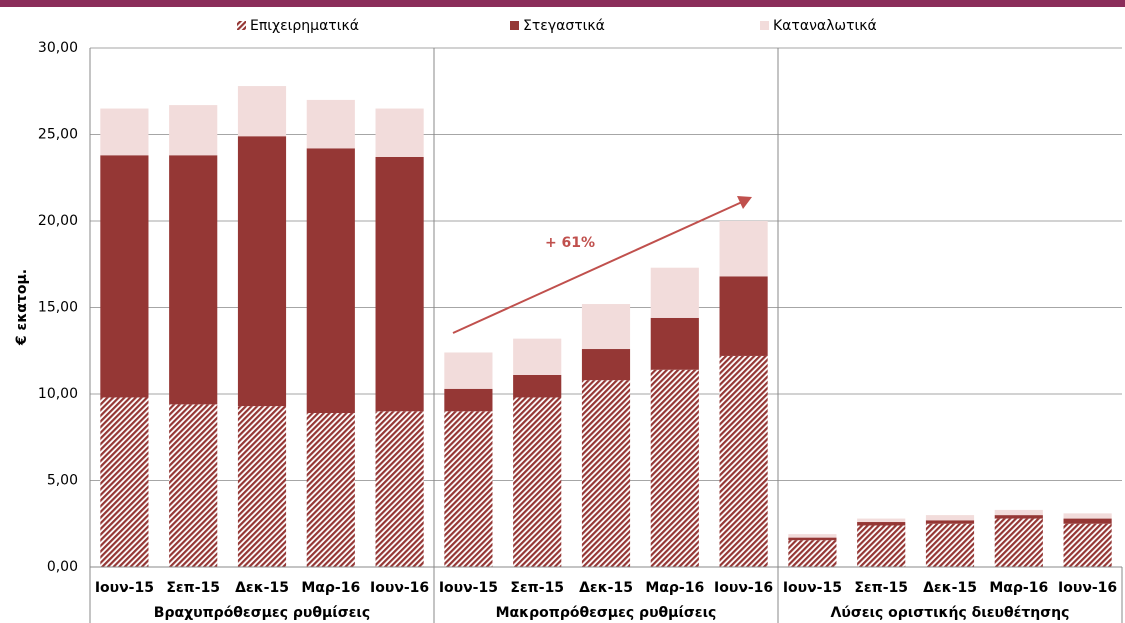 Image resolution: width=1125 pixels, height=623 pixels. What do you see at coordinates (304, 26) in the screenshot?
I see `legend-label: Επιχειρηματικά` at bounding box center [304, 26].